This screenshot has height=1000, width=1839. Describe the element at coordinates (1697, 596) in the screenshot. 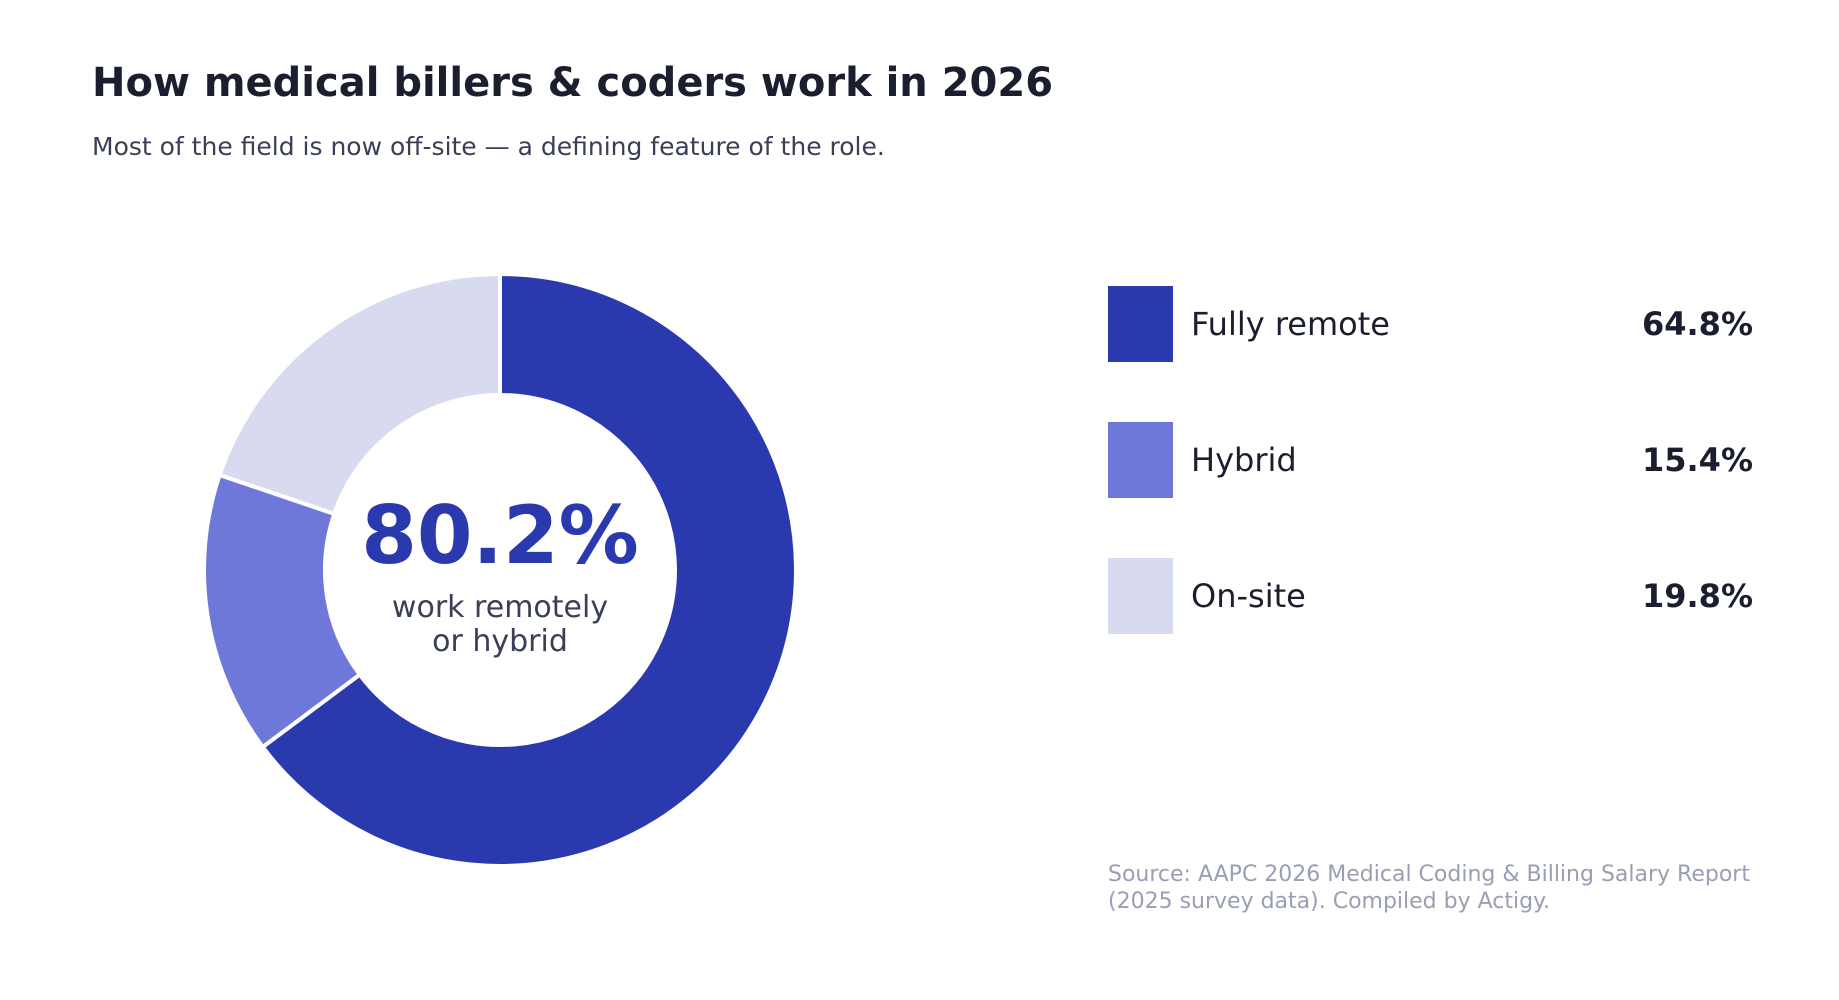

I see `legend-value-on-site: 19.8%` at that location.